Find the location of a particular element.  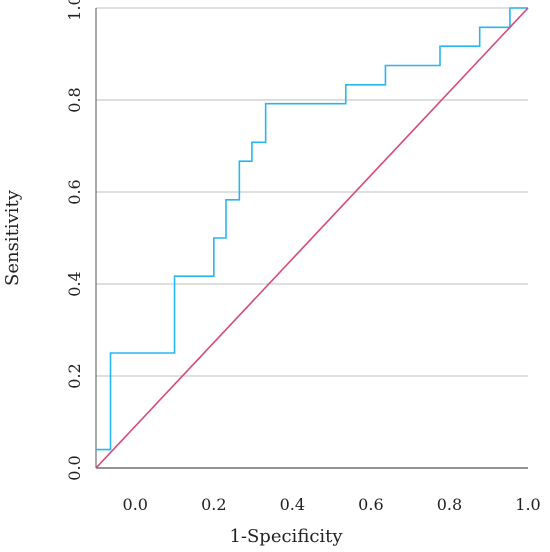

y-tick-label-3: 0.6 is located at coordinates (74, 191).